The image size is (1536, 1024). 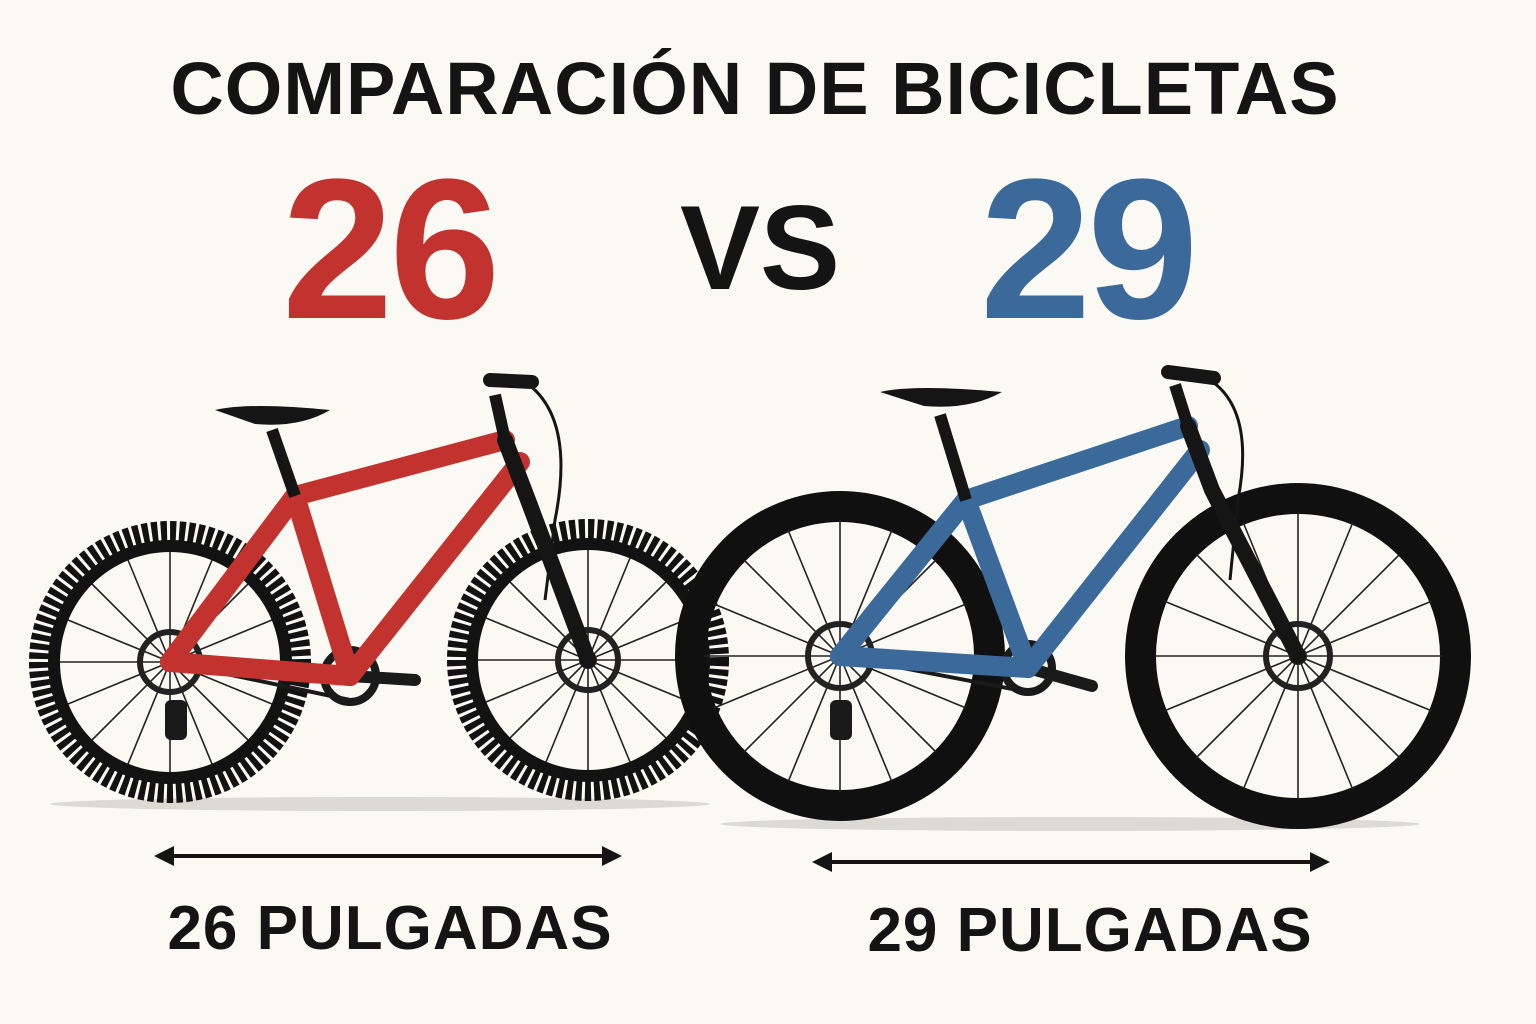 I want to click on bike-26-size-label: 26 PULGADAS, so click(x=390, y=928).